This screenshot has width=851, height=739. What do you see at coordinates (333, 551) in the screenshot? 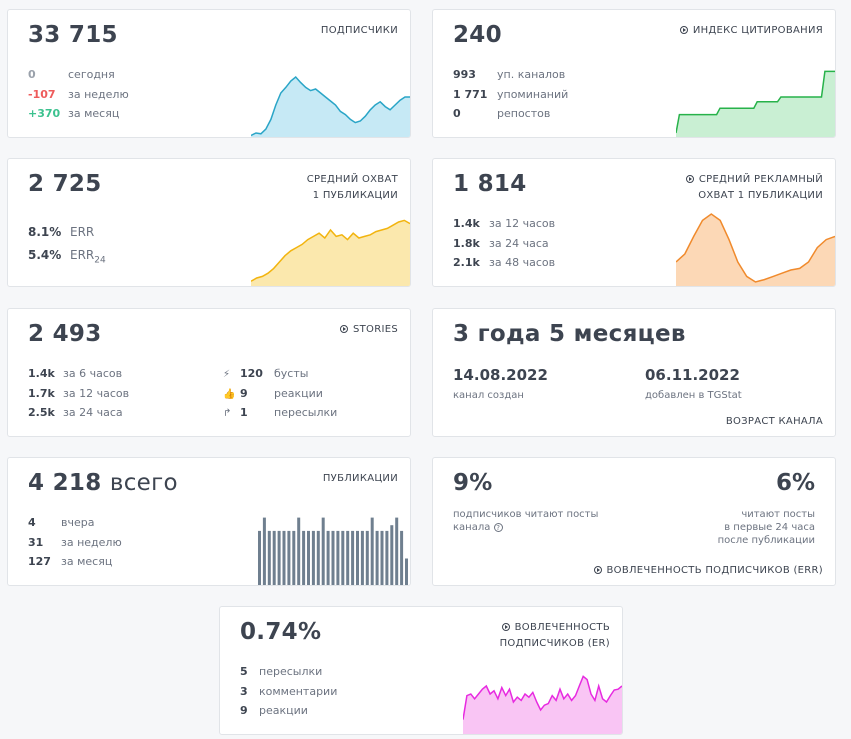
I see `publications-bar-chart` at bounding box center [333, 551].